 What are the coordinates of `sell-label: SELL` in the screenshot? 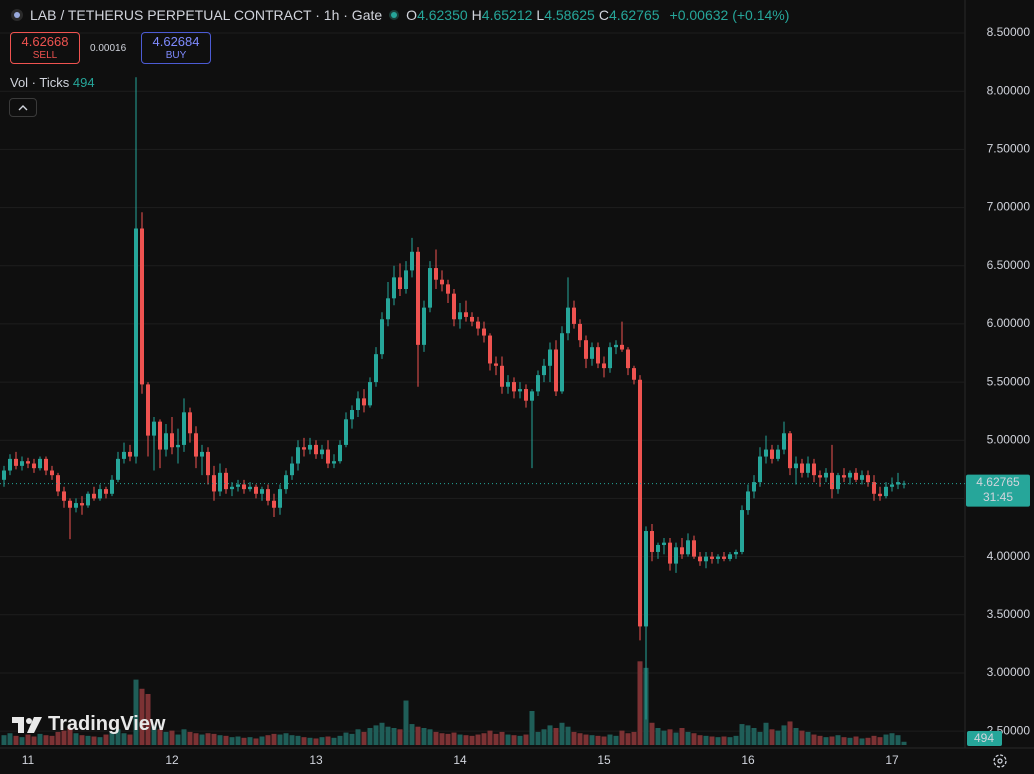 It's located at (45, 55).